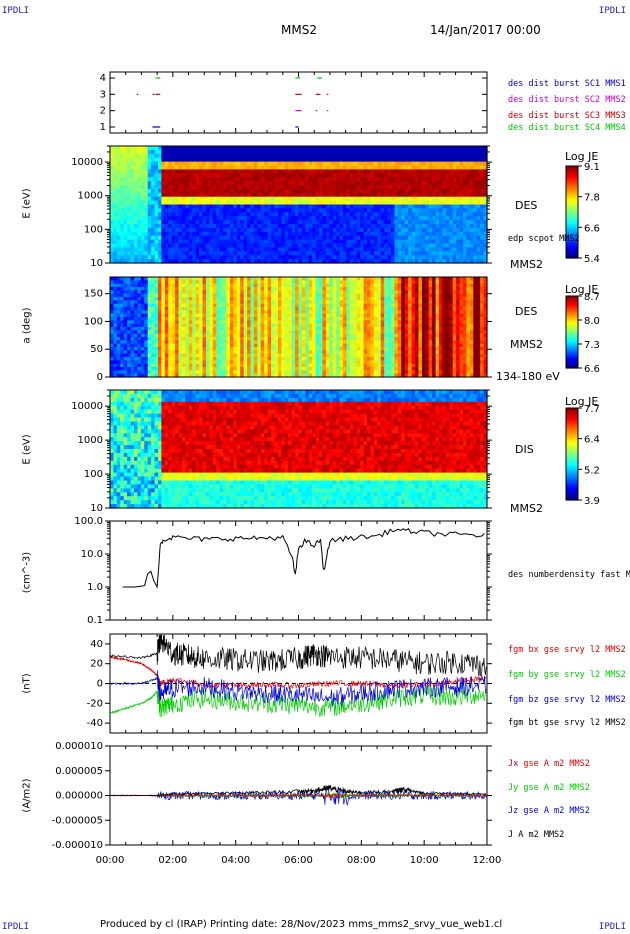 This screenshot has height=934, width=630. I want to click on colorbar-cell, so click(572, 181).